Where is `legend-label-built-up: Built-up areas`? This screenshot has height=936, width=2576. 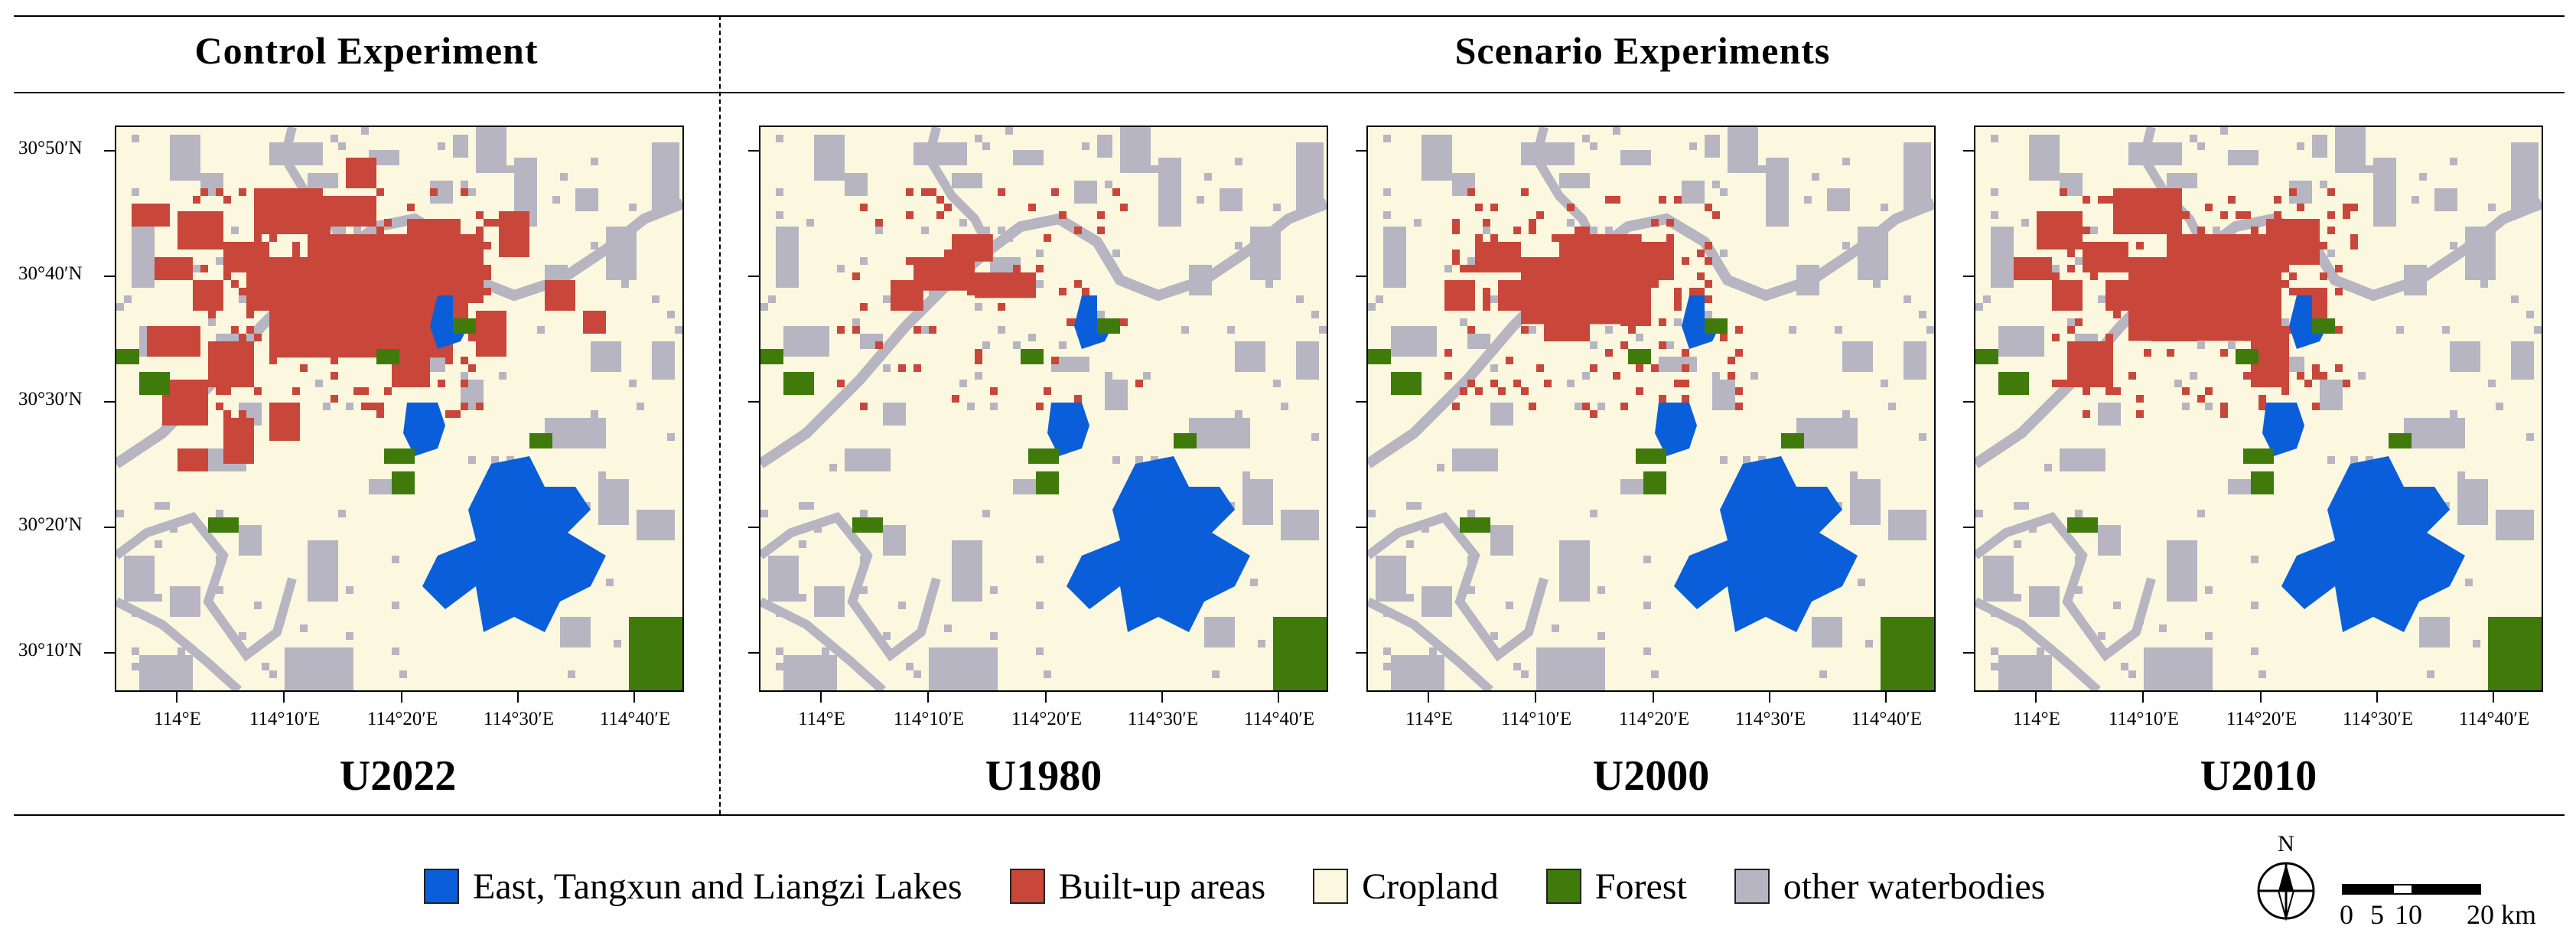 legend-label-built-up: Built-up areas is located at coordinates (1162, 886).